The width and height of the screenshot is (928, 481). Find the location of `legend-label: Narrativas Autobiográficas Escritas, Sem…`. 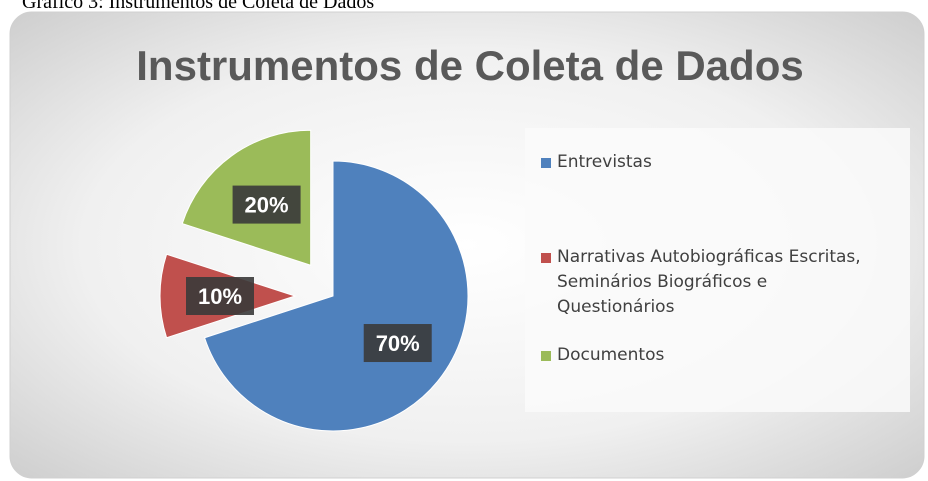

legend-label: Narrativas Autobiográficas Escritas, Sem… is located at coordinates (709, 282).